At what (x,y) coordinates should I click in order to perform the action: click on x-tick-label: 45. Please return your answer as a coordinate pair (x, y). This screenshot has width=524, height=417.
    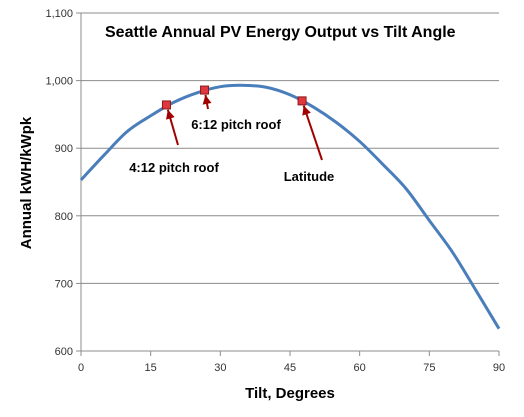
    Looking at the image, I should click on (290, 368).